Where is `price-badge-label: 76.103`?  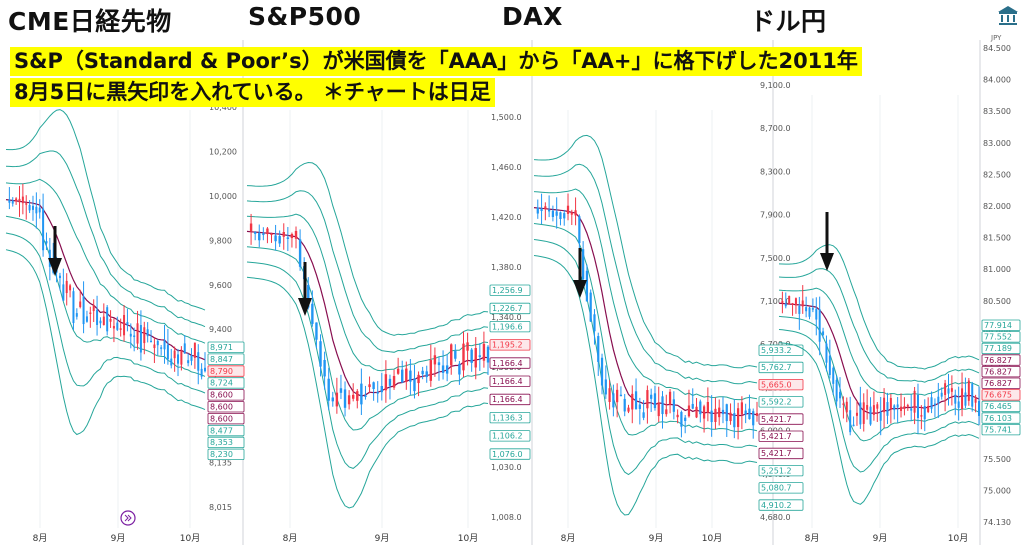 price-badge-label: 76.103 is located at coordinates (998, 418).